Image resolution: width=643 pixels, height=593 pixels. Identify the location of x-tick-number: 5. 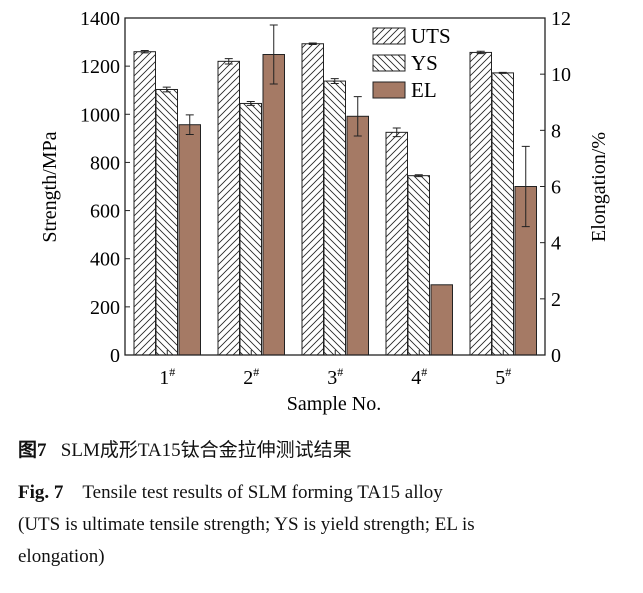
(500, 378).